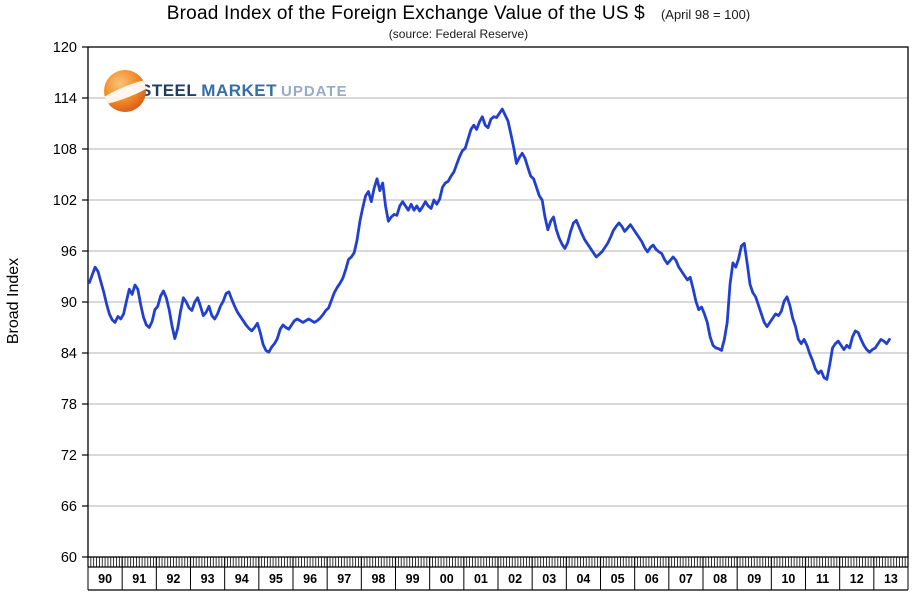 The width and height of the screenshot is (917, 597). Describe the element at coordinates (618, 579) in the screenshot. I see `x-year-label: 05` at that location.